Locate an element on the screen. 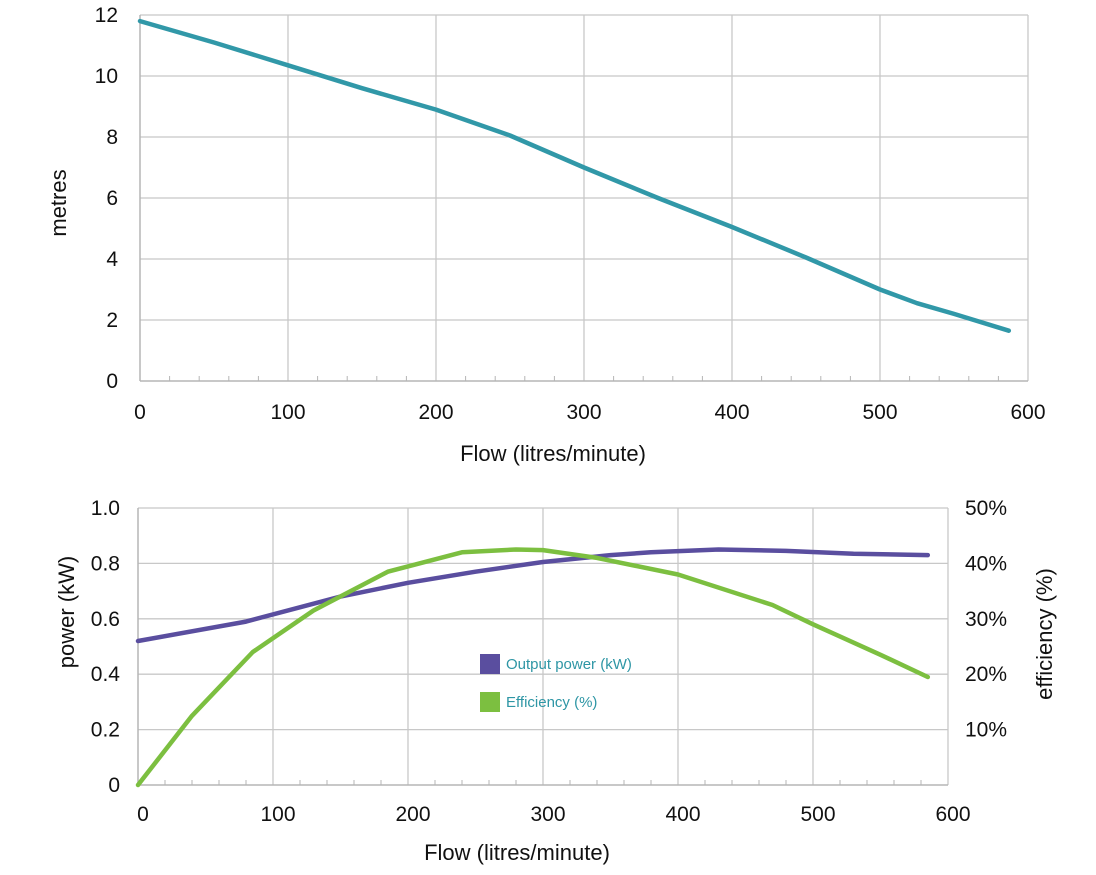  y2-tick-label: 50% is located at coordinates (986, 508).